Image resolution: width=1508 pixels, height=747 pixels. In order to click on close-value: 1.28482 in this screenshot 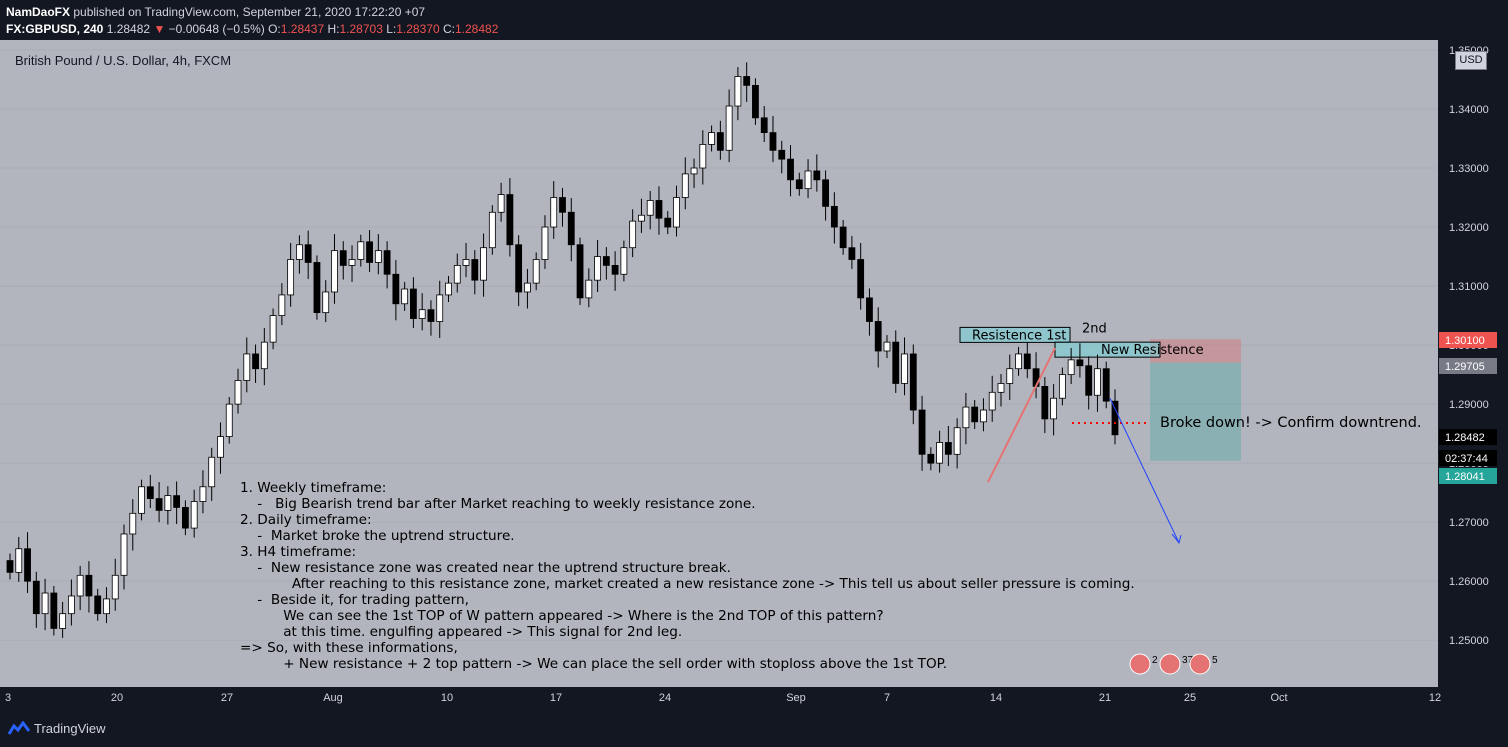, I will do `click(476, 29)`.